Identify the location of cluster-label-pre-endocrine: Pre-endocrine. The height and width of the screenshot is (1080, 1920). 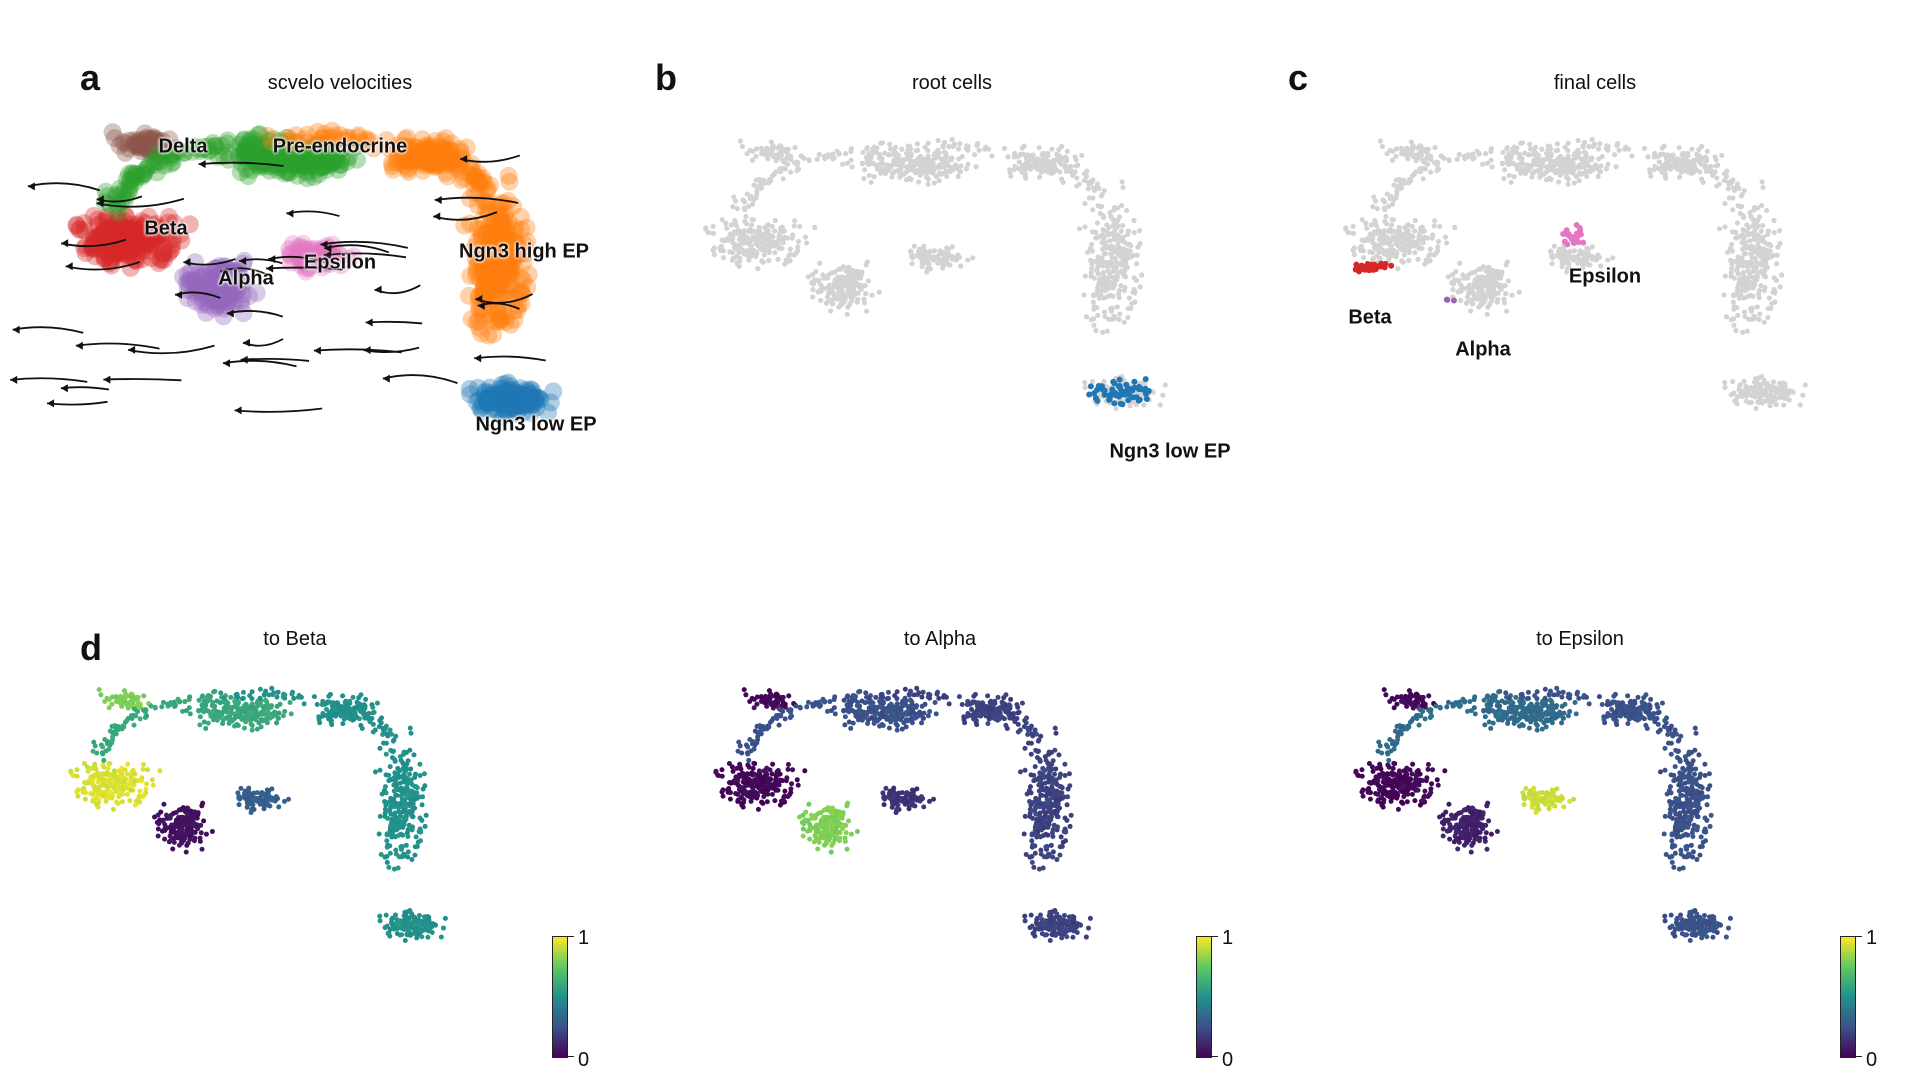
(340, 146).